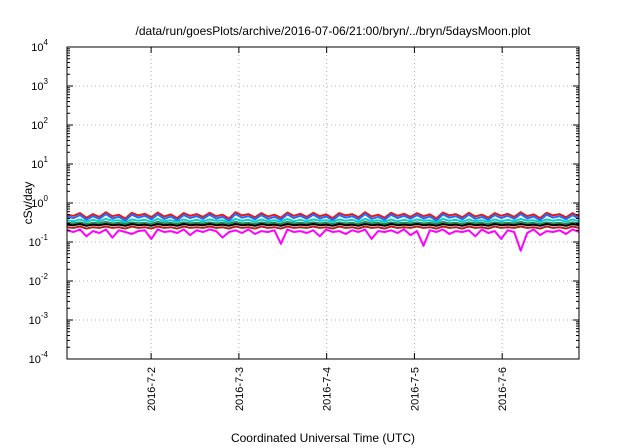 This screenshot has height=448, width=640. Describe the element at coordinates (39, 163) in the screenshot. I see `y-tick-label: 10¹` at that location.